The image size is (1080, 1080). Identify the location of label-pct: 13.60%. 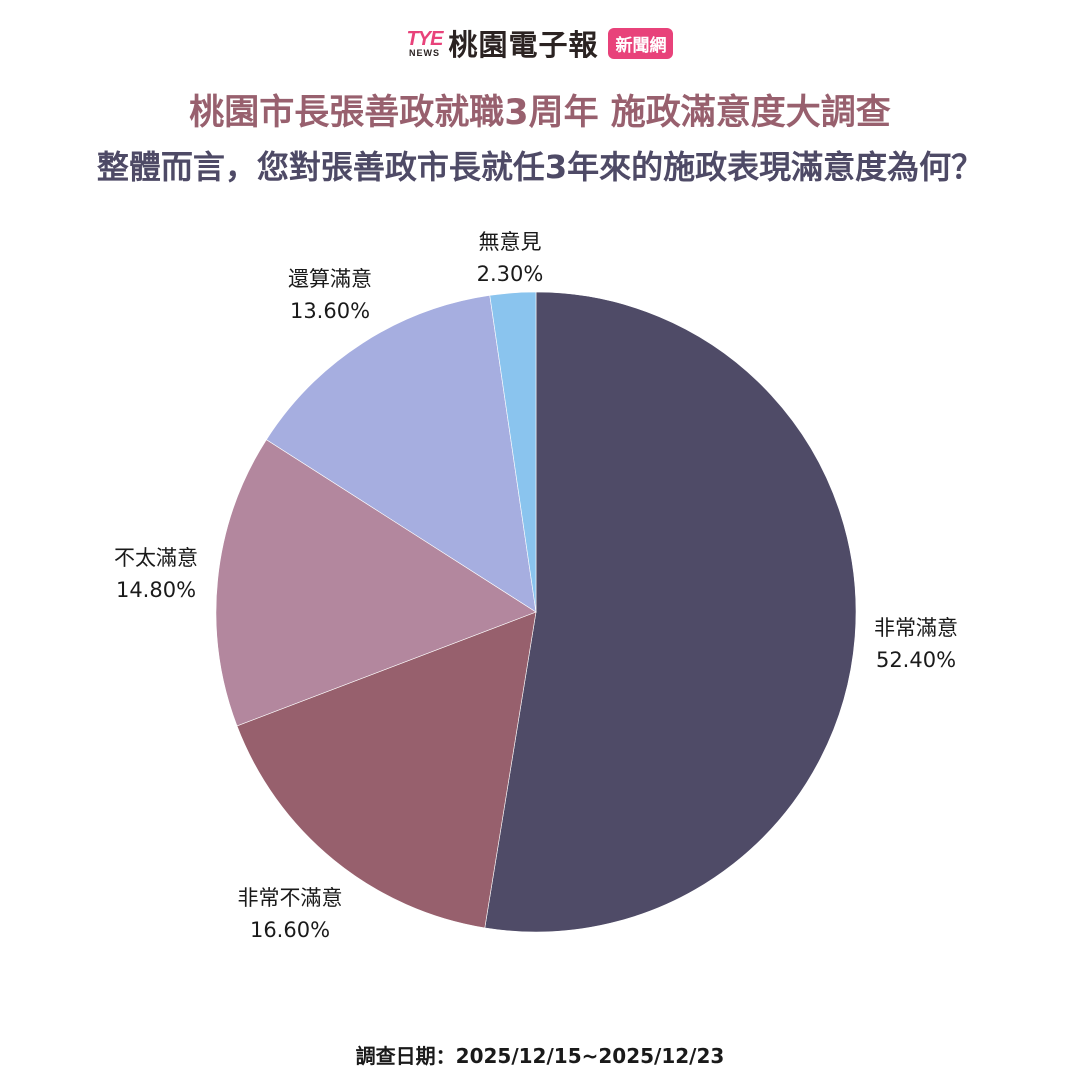
(330, 311).